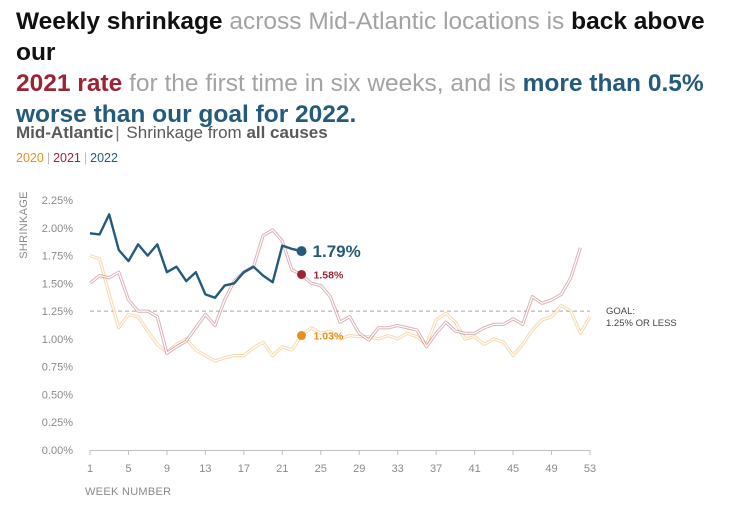  I want to click on y-tick-label: 0.75%, so click(57, 368).